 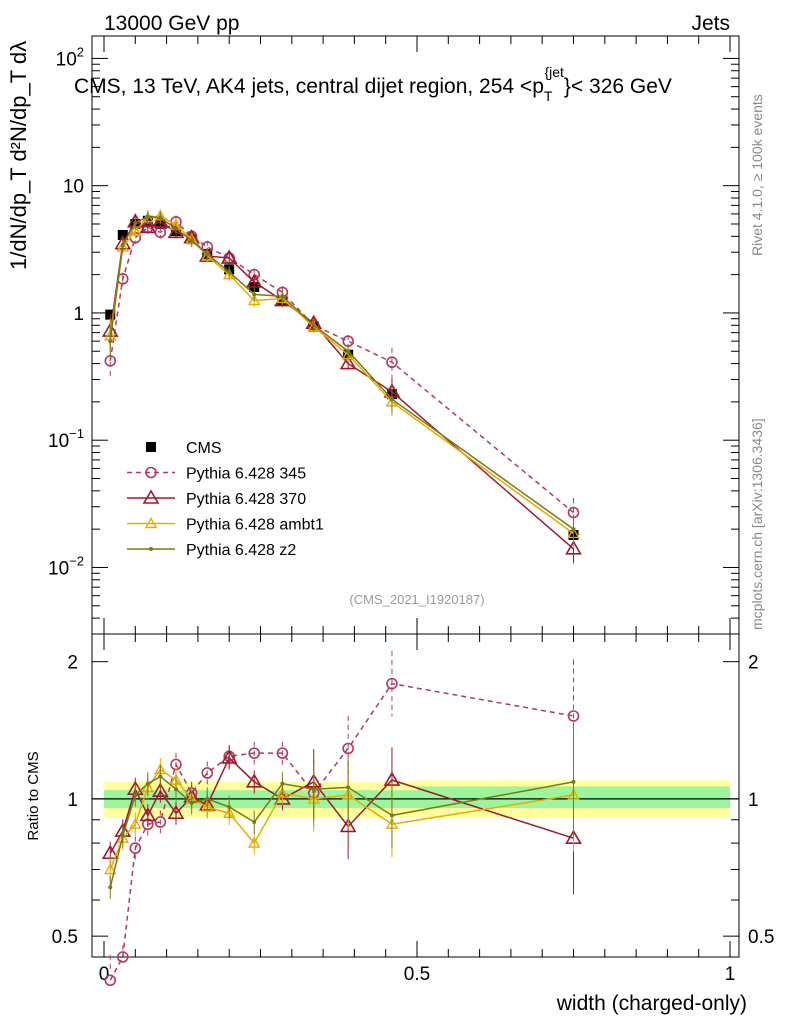 What do you see at coordinates (151, 549) in the screenshot?
I see `legend-marker-z2` at bounding box center [151, 549].